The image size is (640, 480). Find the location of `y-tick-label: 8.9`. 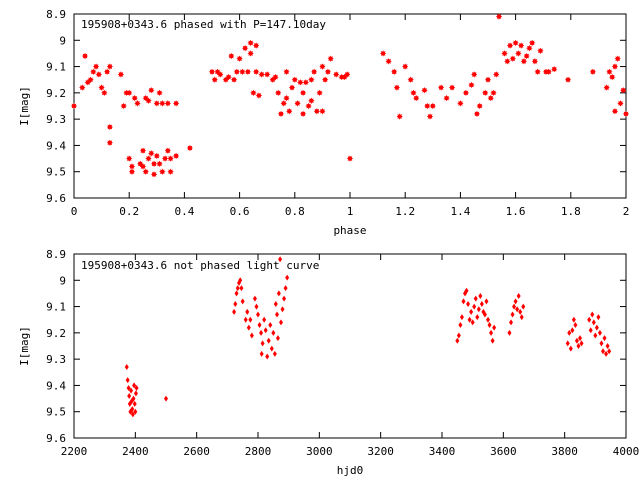

y-tick-label: 8.9 is located at coordinates (56, 254).